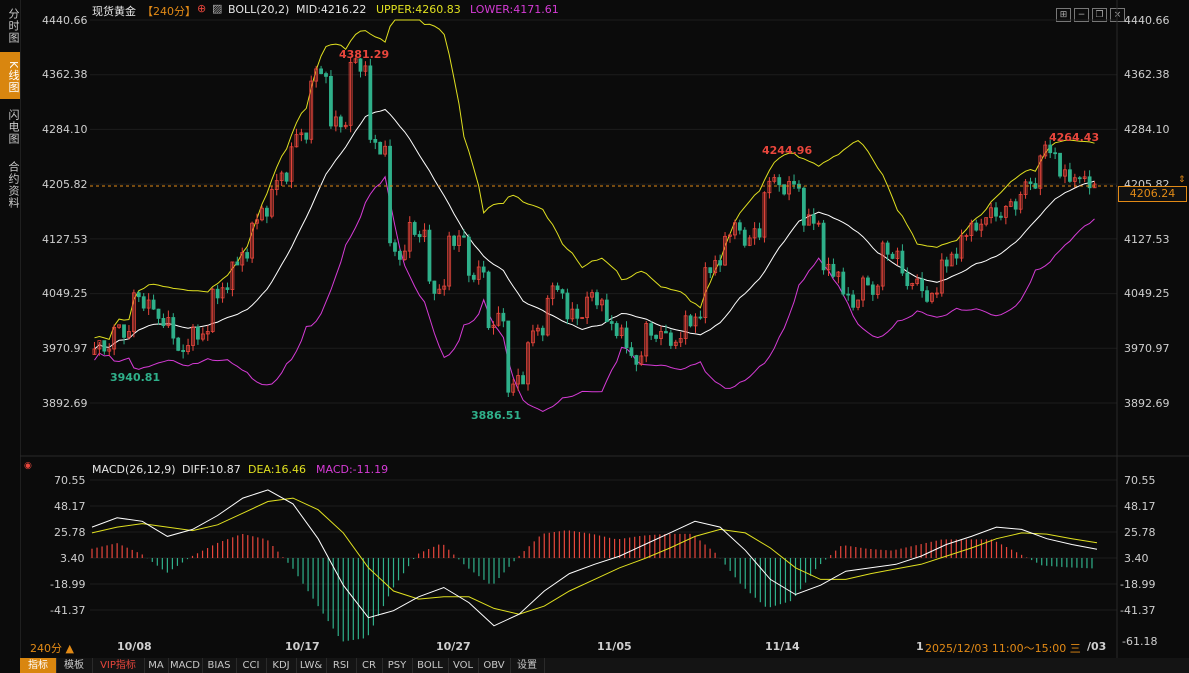 The width and height of the screenshot is (1189, 673). What do you see at coordinates (1099, 15) in the screenshot?
I see `restore-icon: ❐` at bounding box center [1099, 15].